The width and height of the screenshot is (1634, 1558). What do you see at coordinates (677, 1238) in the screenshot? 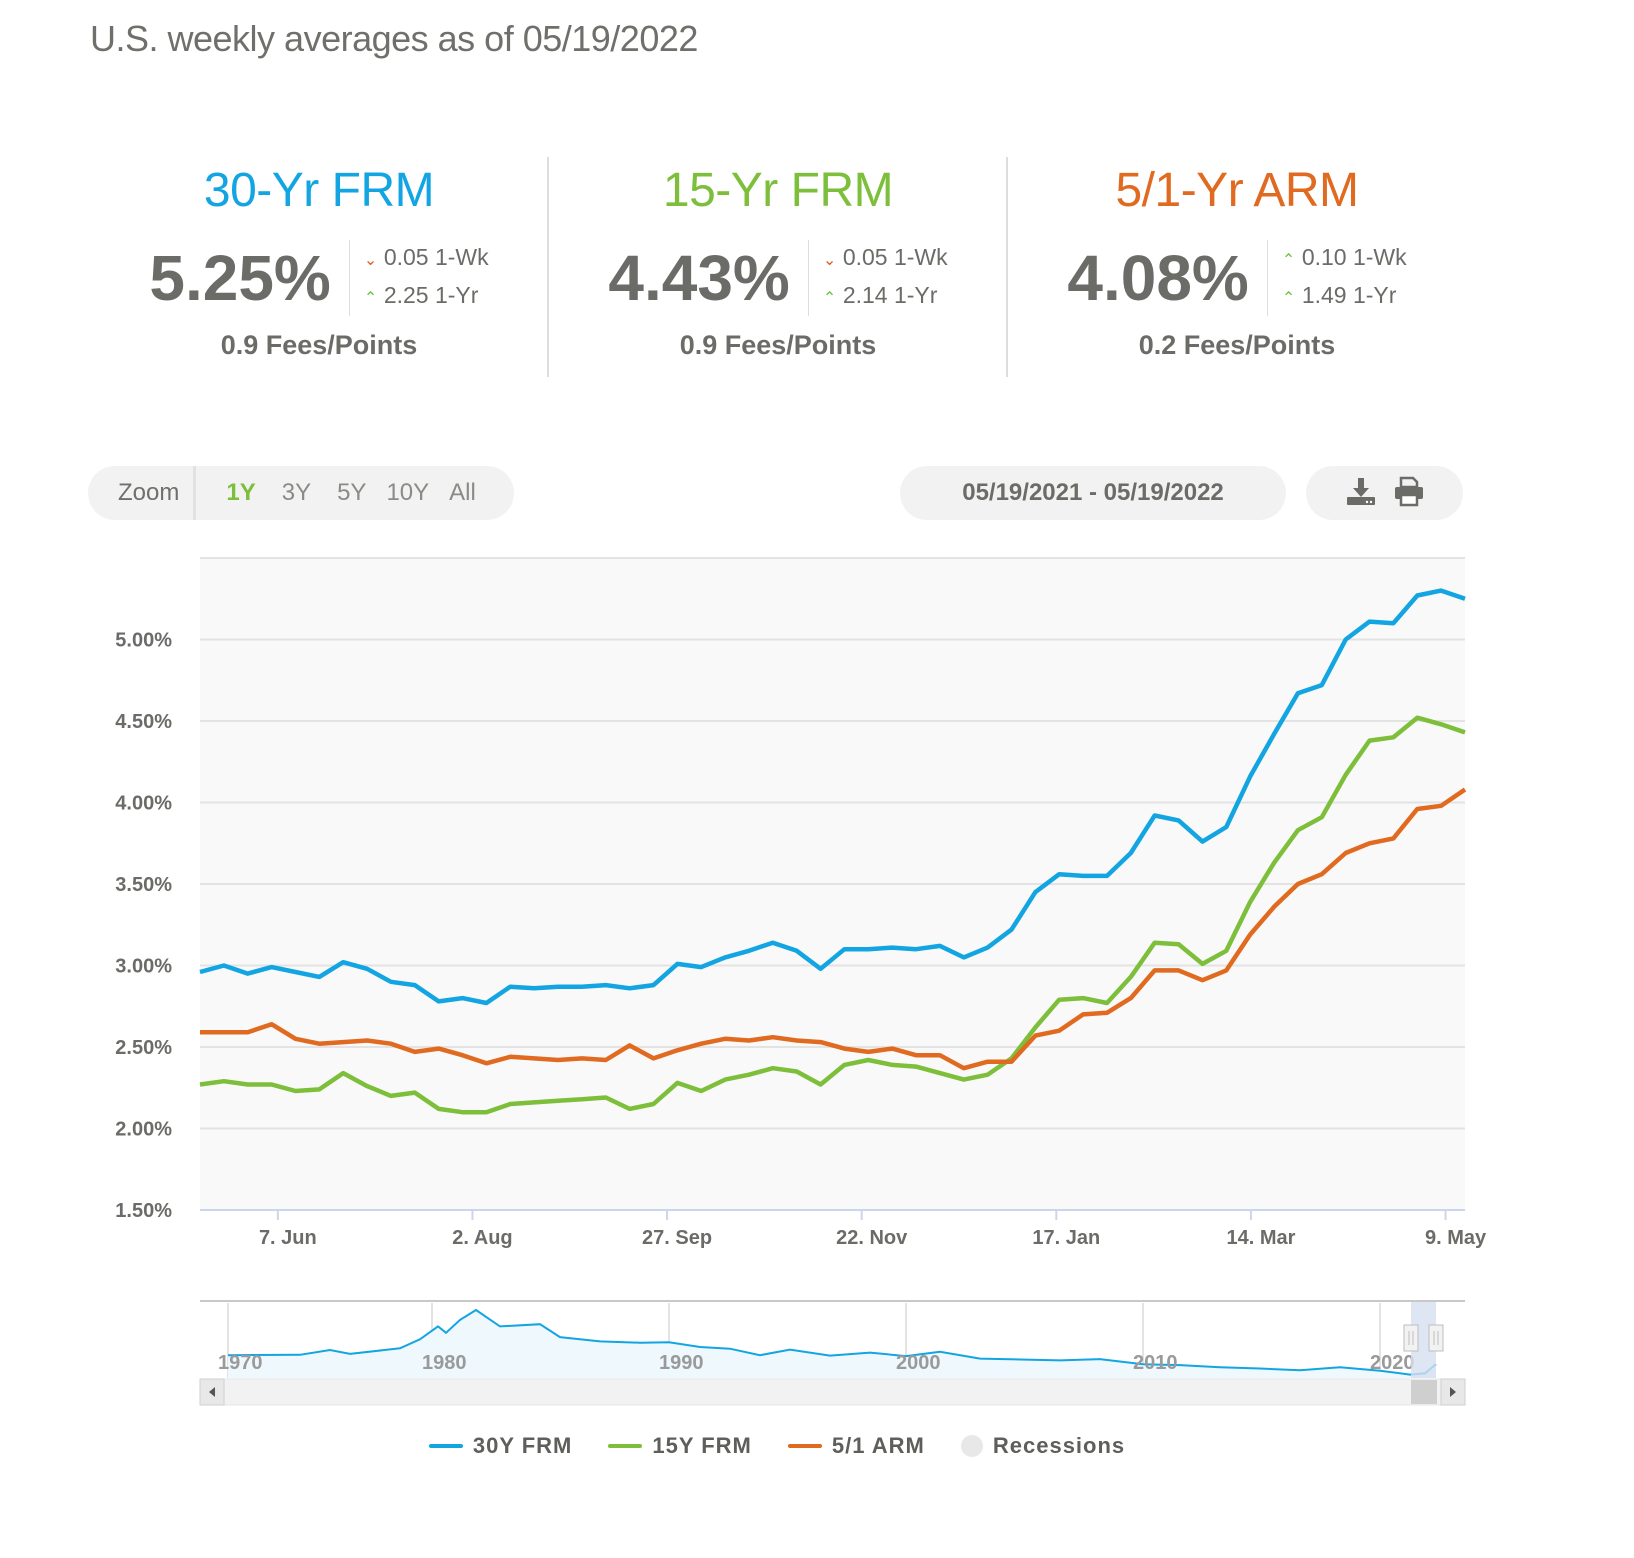
I see `x-tick-label: 27. Sep` at bounding box center [677, 1238].